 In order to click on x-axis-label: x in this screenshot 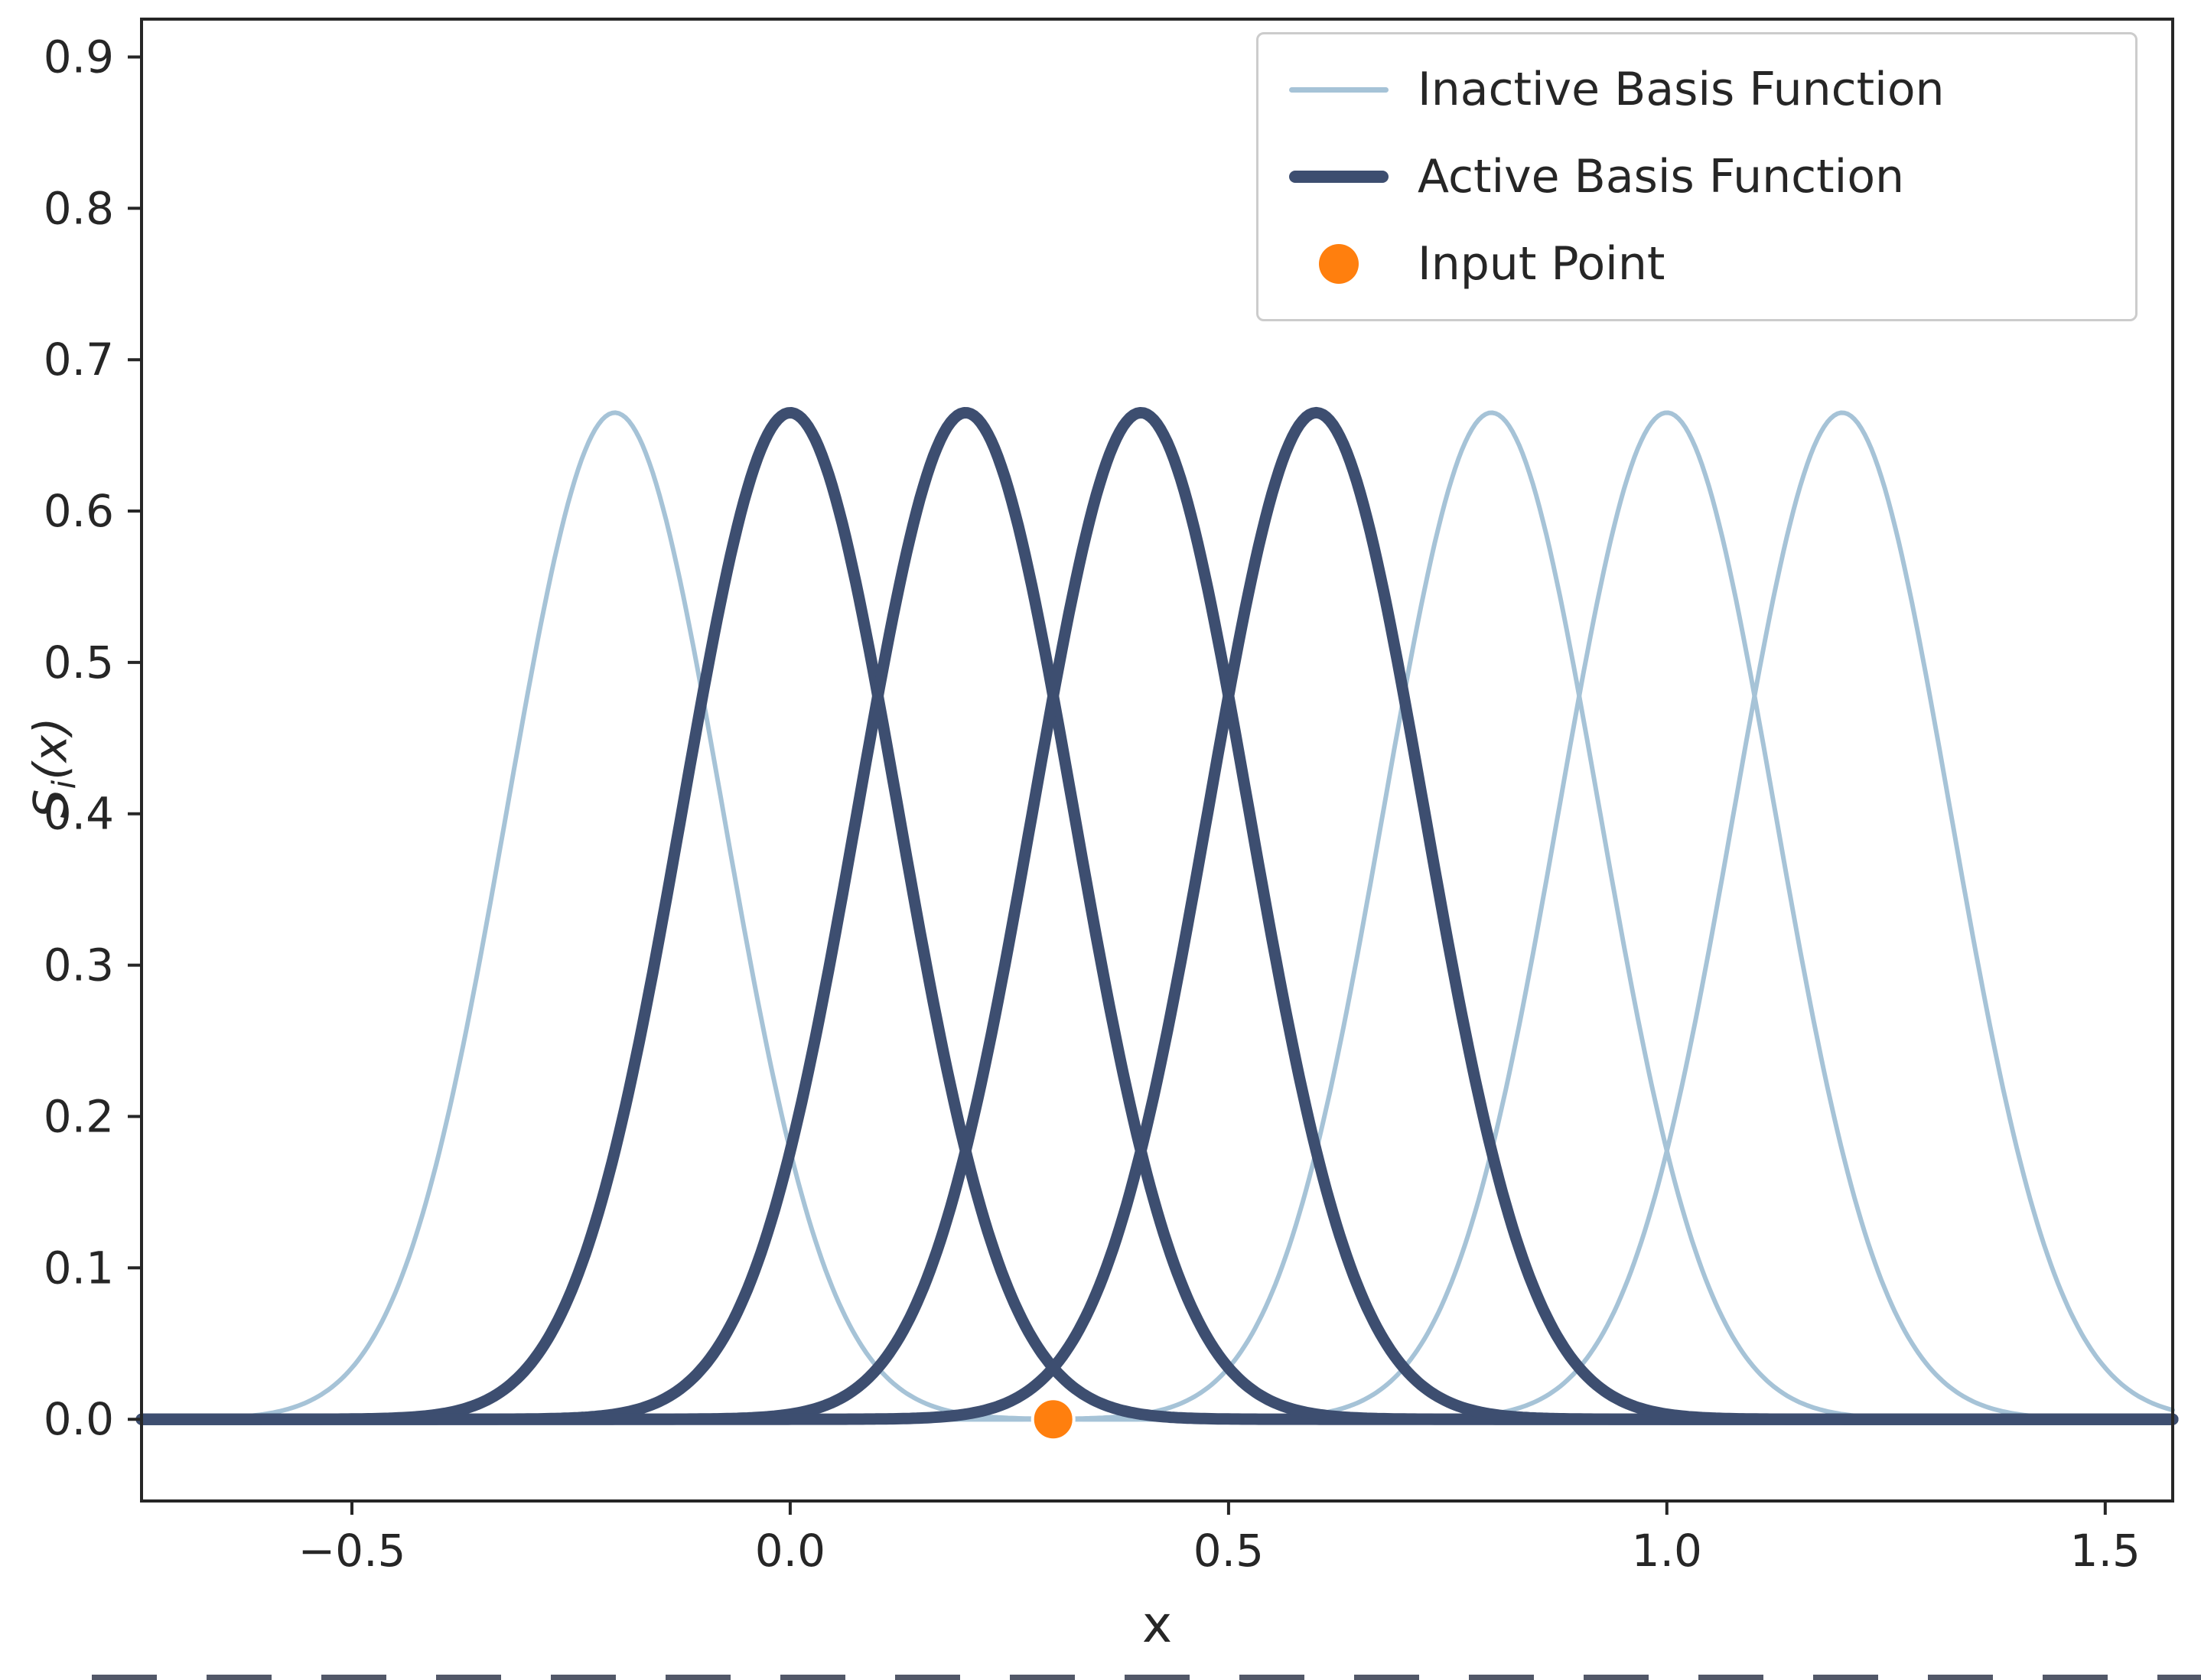, I will do `click(1157, 1624)`.